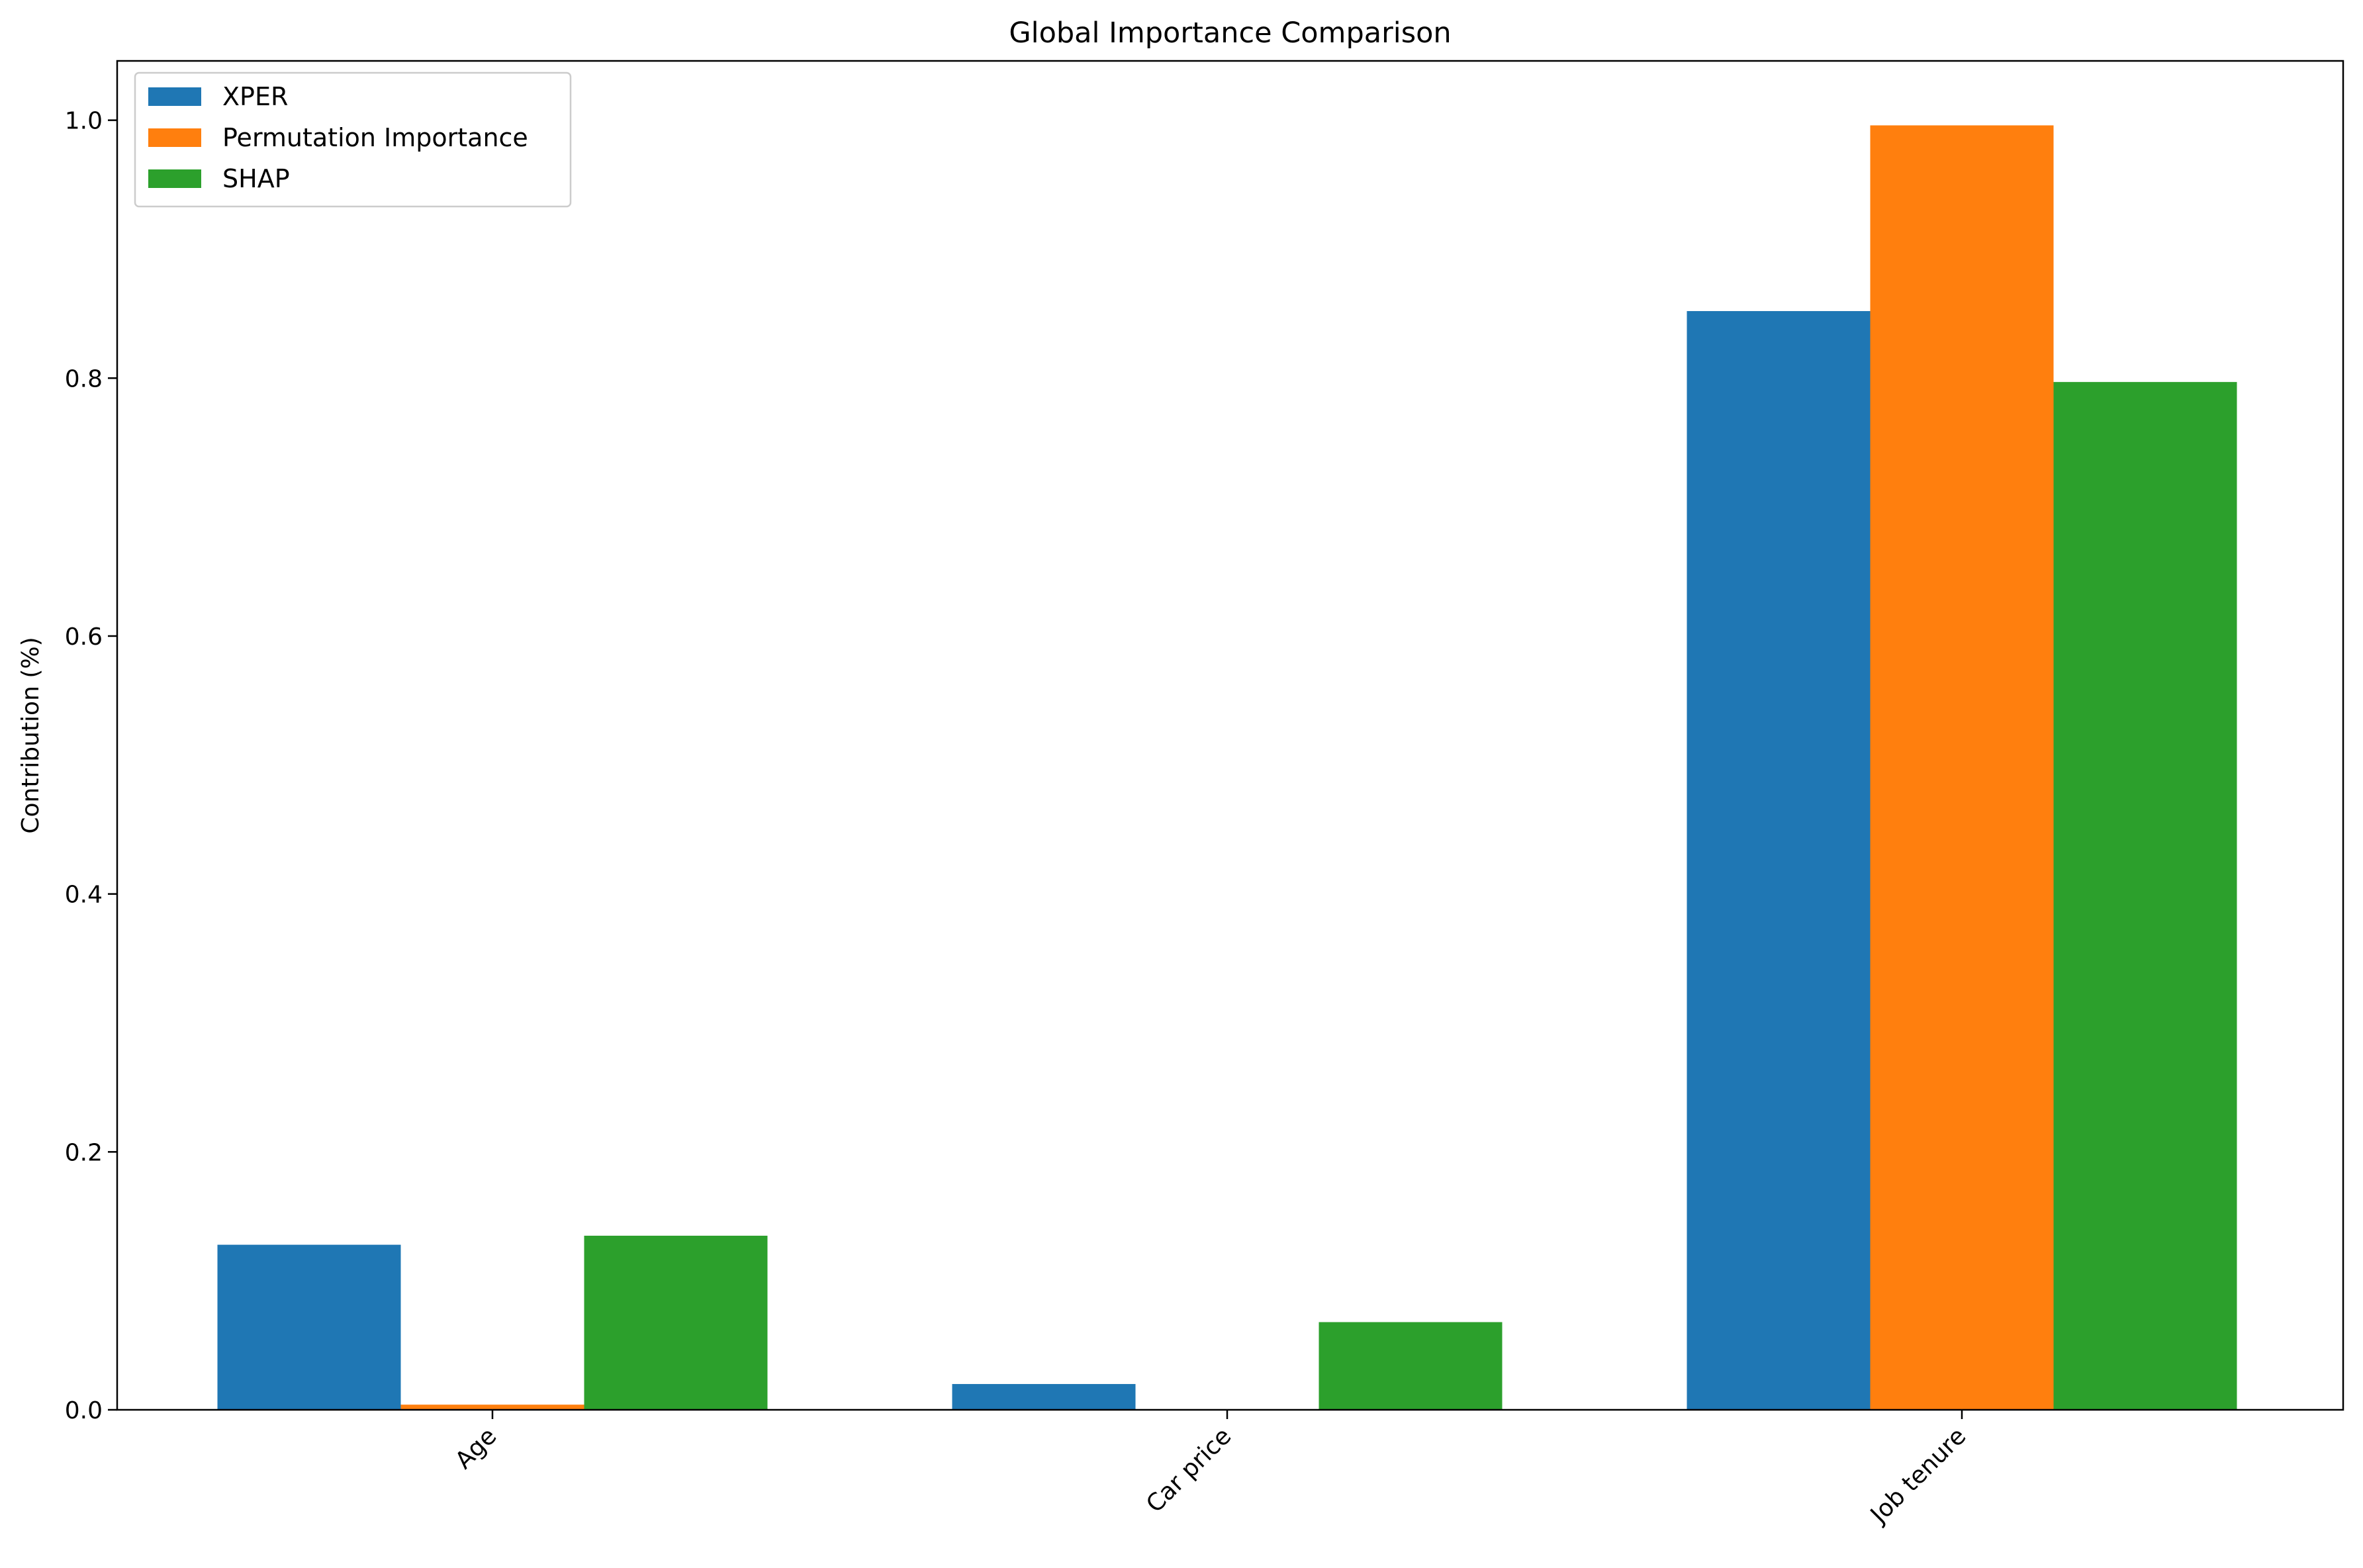  What do you see at coordinates (84, 1152) in the screenshot?
I see `y-tick-label: 0.2` at bounding box center [84, 1152].